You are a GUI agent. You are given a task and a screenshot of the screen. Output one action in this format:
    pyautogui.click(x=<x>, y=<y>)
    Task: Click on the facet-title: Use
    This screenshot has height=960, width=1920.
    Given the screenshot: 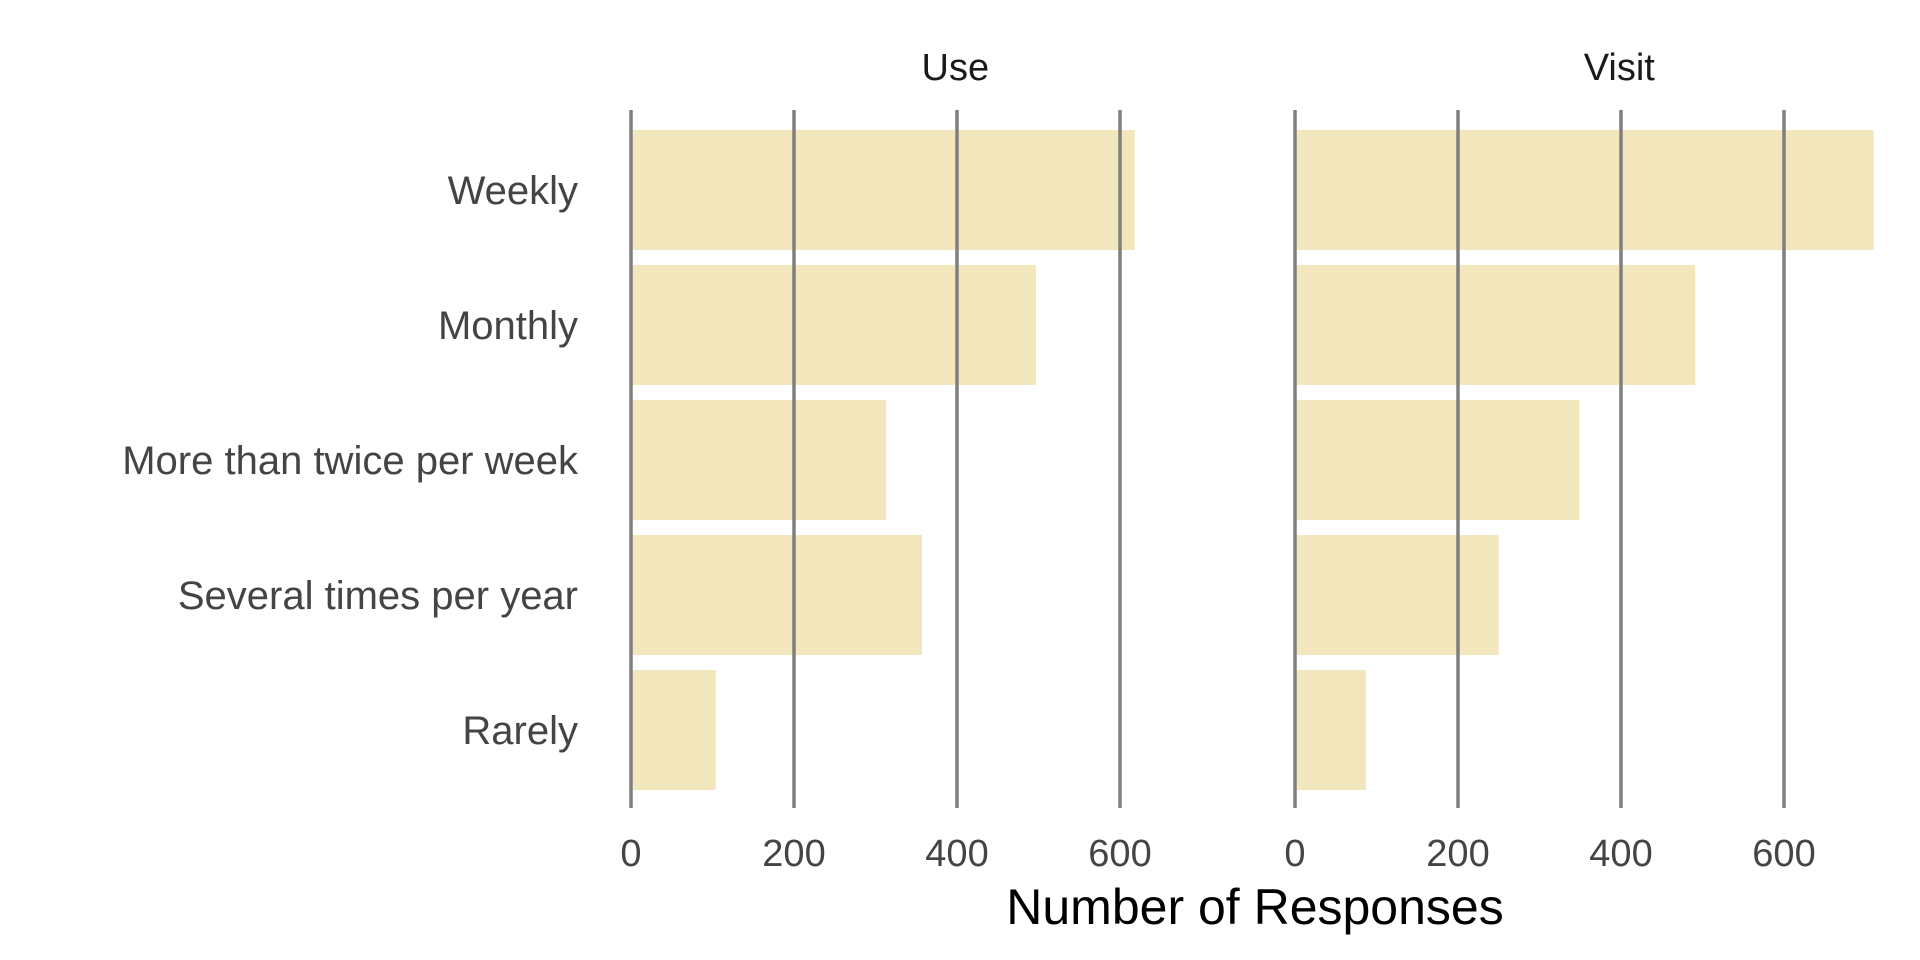 What is the action you would take?
    pyautogui.click(x=956, y=68)
    